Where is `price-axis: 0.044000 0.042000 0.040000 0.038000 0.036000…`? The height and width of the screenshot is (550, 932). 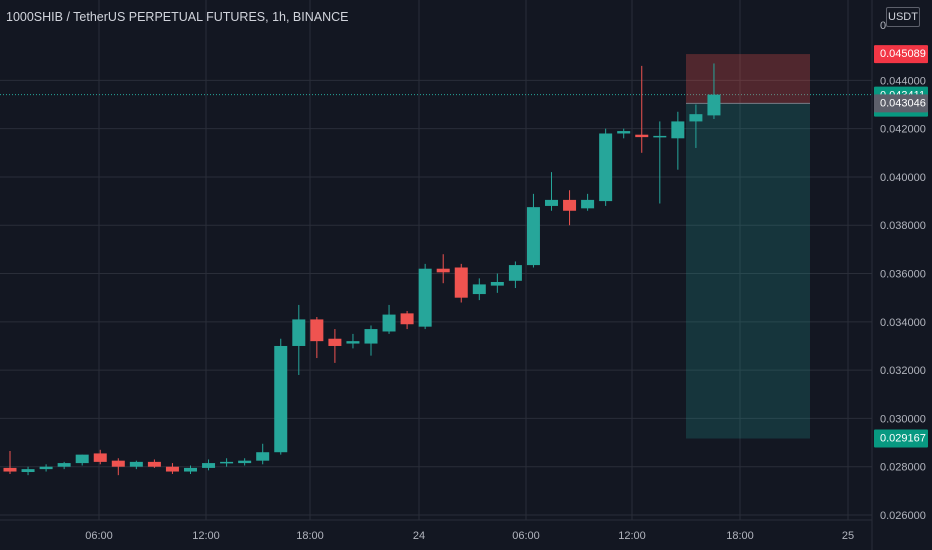
price-axis: 0.044000 0.042000 0.040000 0.038000 0.036000… is located at coordinates (903, 271).